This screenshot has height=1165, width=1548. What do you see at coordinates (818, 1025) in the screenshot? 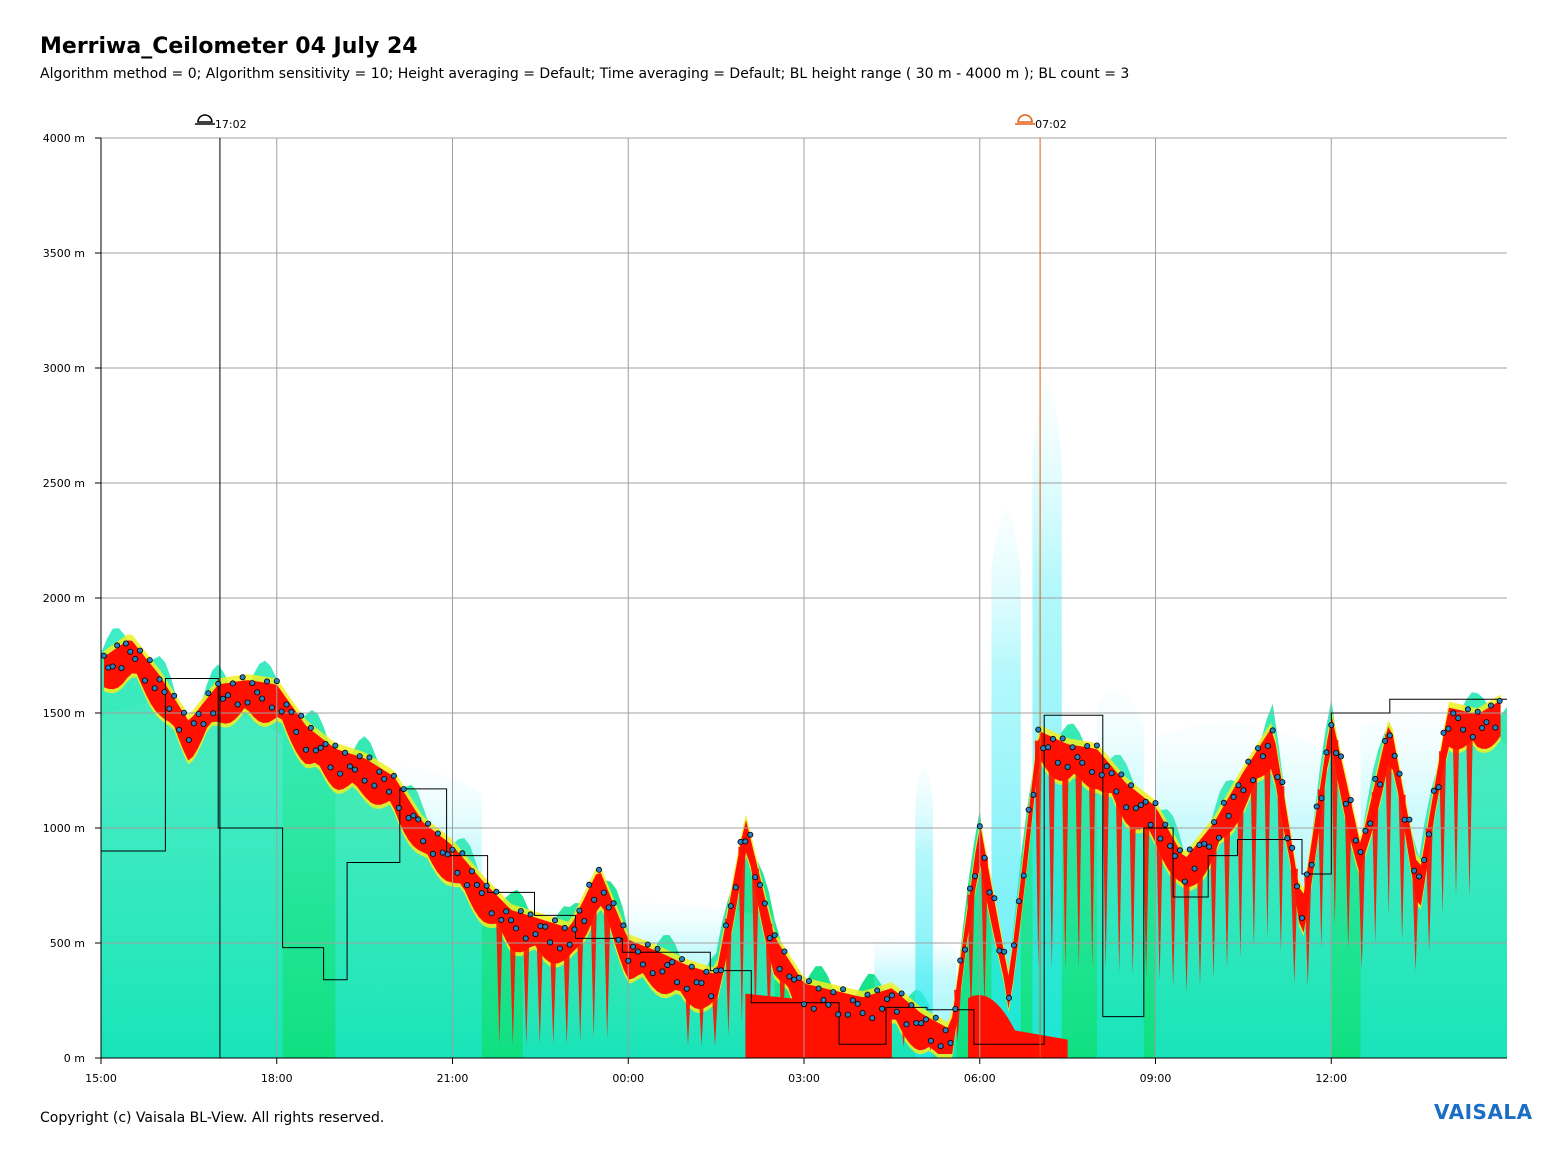
I see `surface-red-layer` at bounding box center [818, 1025].